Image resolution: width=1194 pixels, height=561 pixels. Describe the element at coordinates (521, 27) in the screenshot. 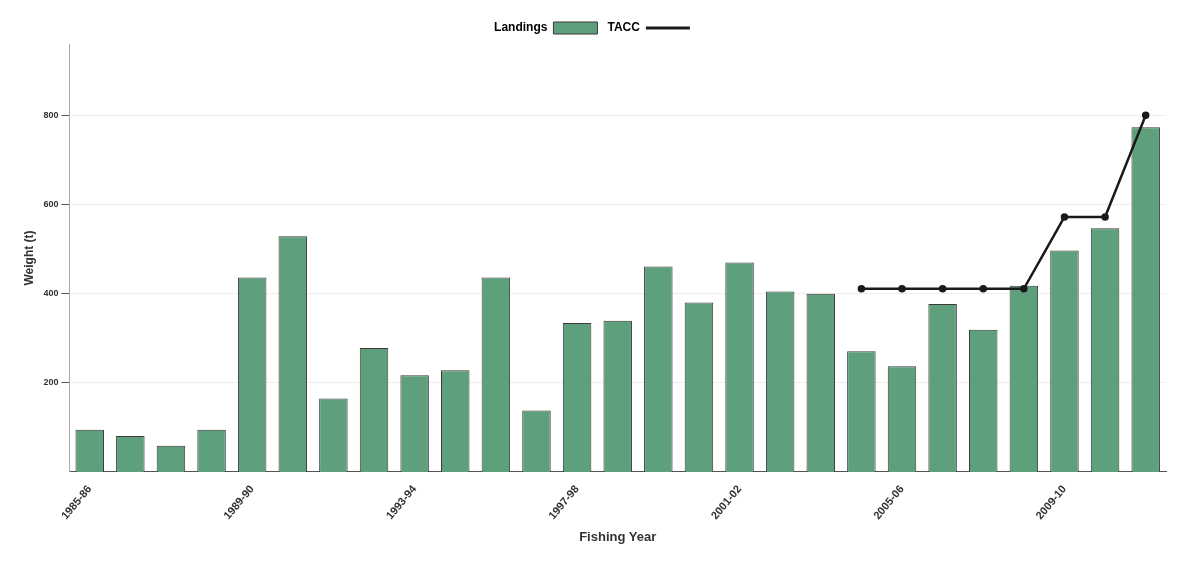

I see `legend-label: Landings` at that location.